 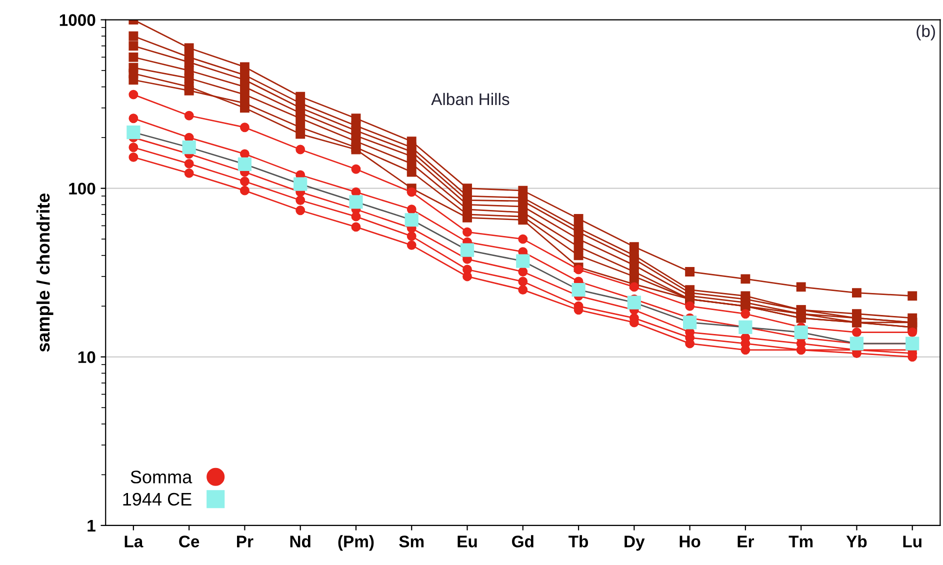 I want to click on y-tick-label: 1000, so click(x=78, y=20).